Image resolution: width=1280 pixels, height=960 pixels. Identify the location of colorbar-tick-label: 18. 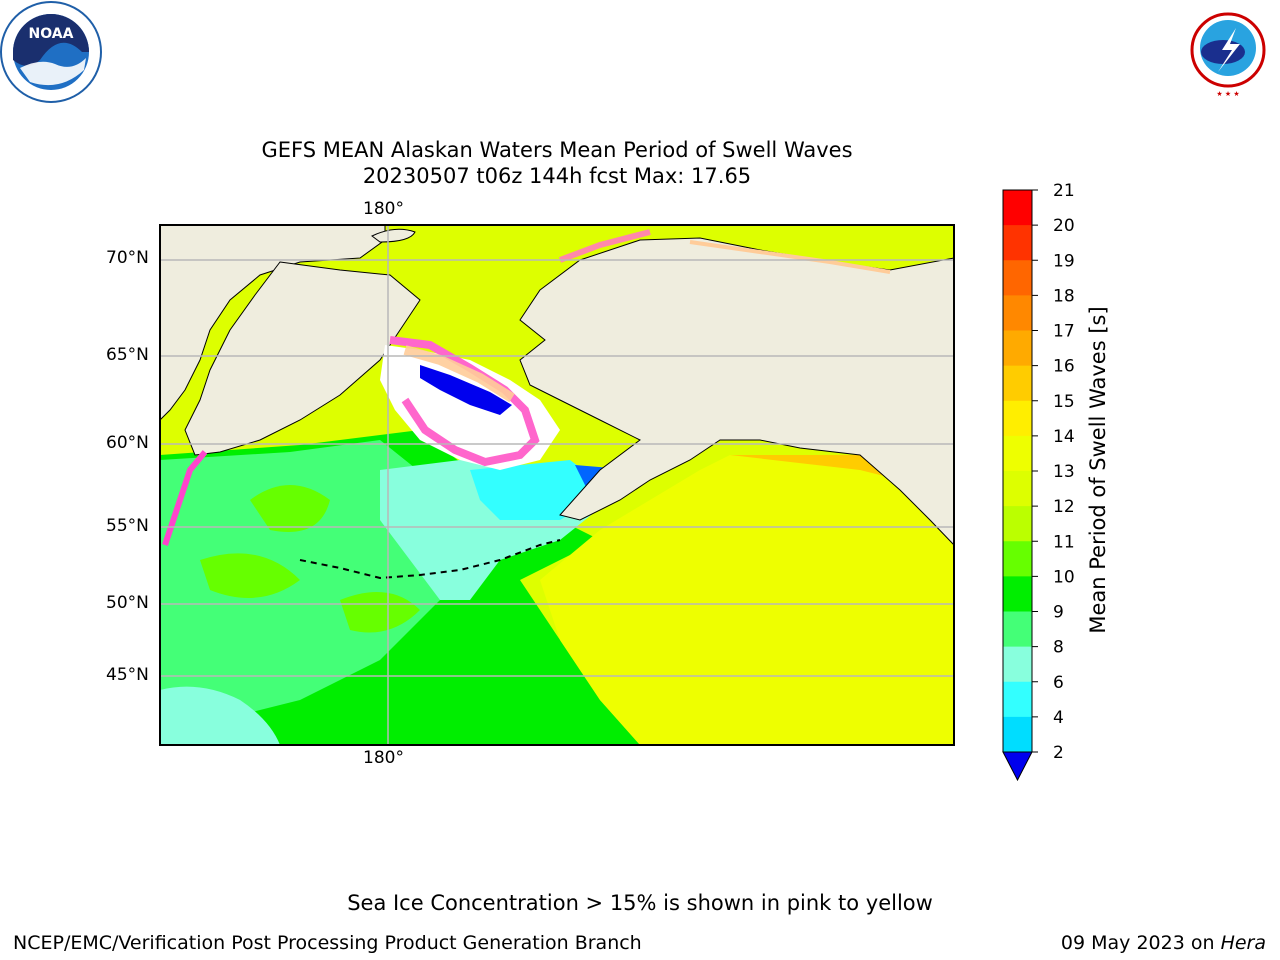
(1064, 296).